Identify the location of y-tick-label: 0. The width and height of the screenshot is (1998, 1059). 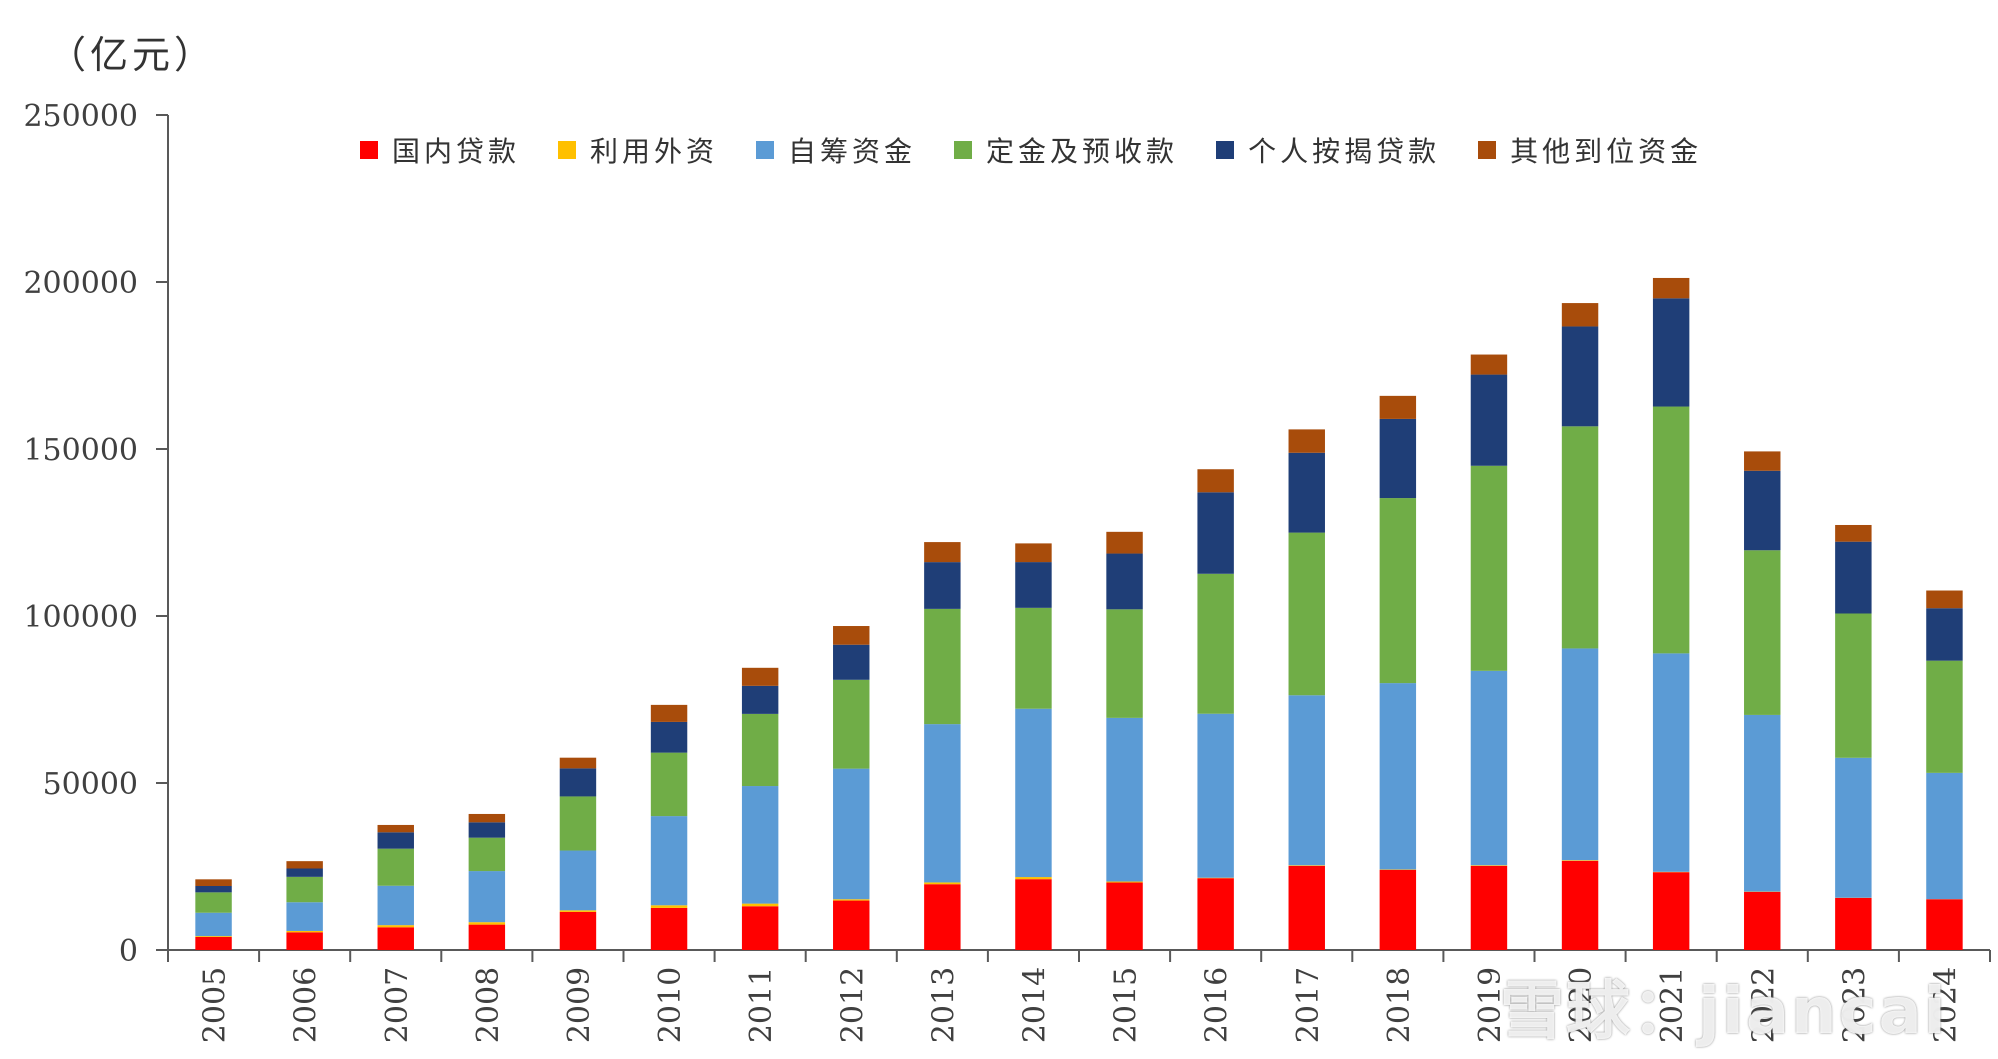
(128, 951).